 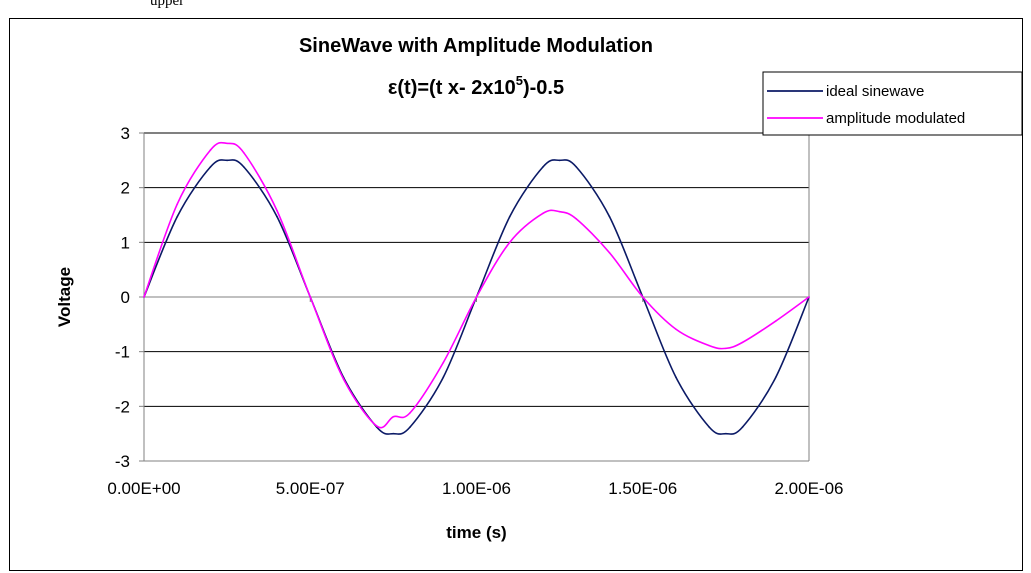 What do you see at coordinates (122, 406) in the screenshot?
I see `y-tick-label: -2` at bounding box center [122, 406].